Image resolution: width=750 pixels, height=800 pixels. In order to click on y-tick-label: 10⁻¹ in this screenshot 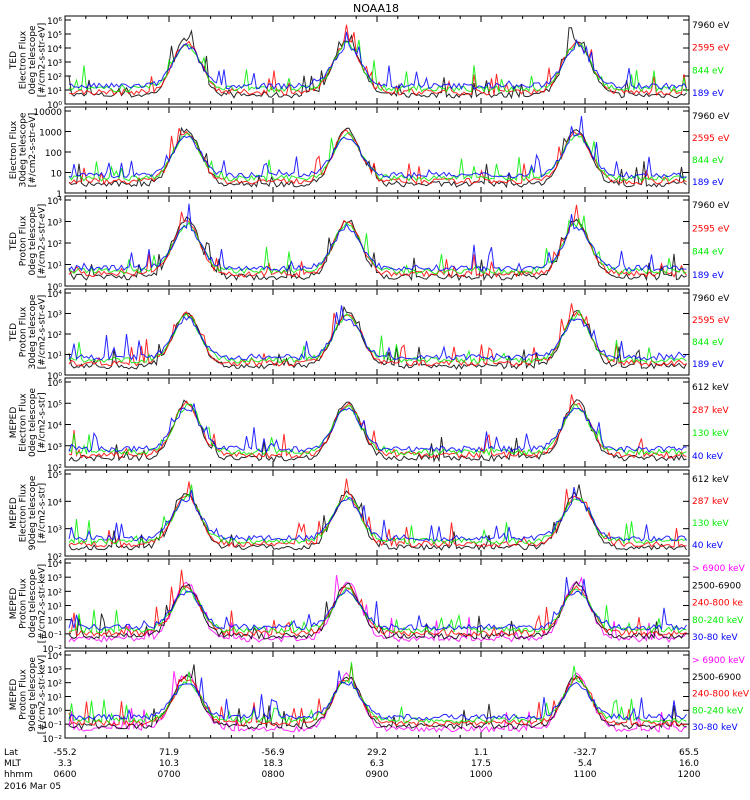, I will do `click(52, 636)`.